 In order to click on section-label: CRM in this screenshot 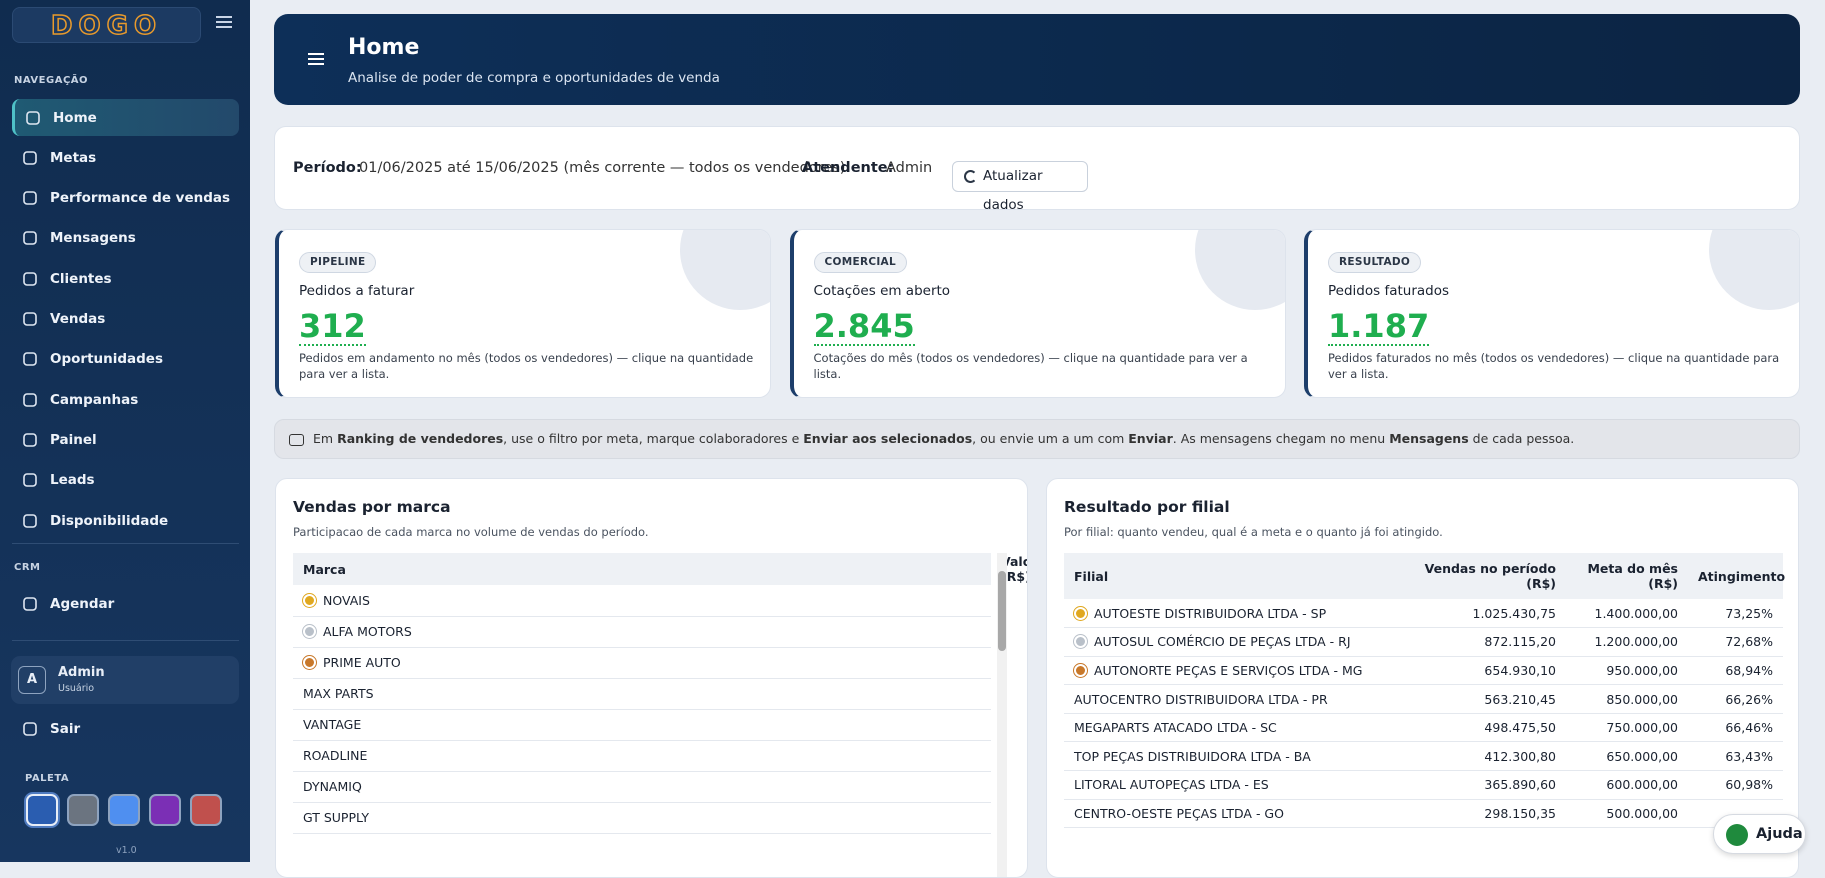, I will do `click(27, 567)`.